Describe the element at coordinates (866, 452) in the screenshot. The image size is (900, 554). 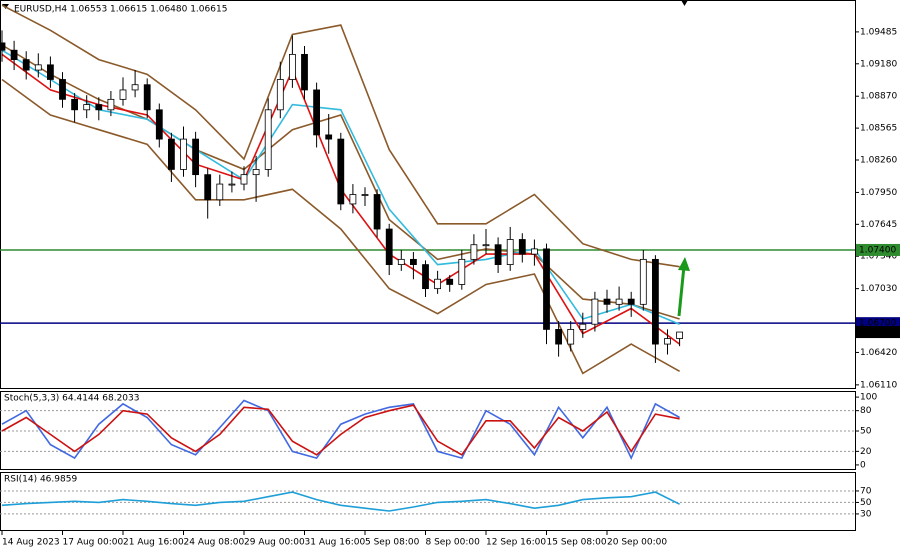
I see `y-tick-label: 20` at that location.